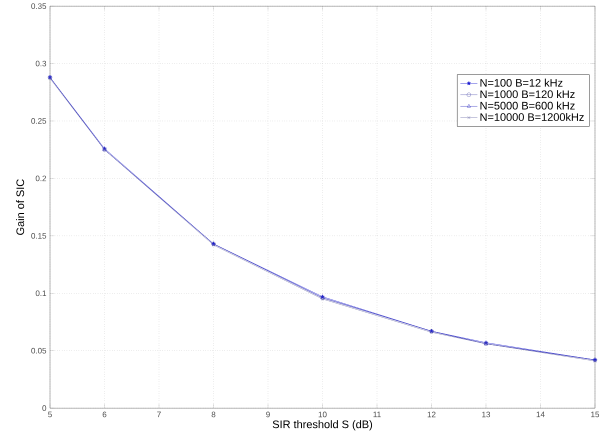 This screenshot has width=608, height=444. What do you see at coordinates (532, 116) in the screenshot?
I see `legend-label: N=10000 B=1200kHz` at bounding box center [532, 116].